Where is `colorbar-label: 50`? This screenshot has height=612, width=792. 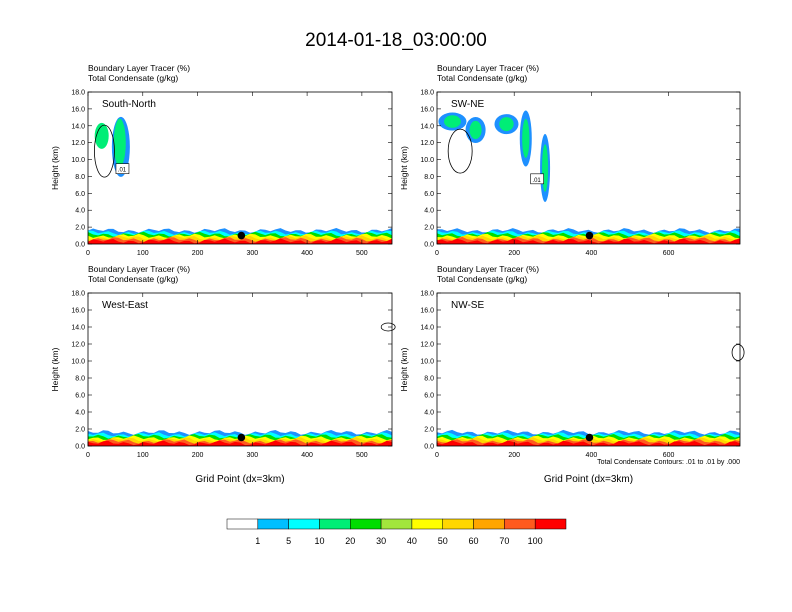
colorbar-label: 50 is located at coordinates (443, 541).